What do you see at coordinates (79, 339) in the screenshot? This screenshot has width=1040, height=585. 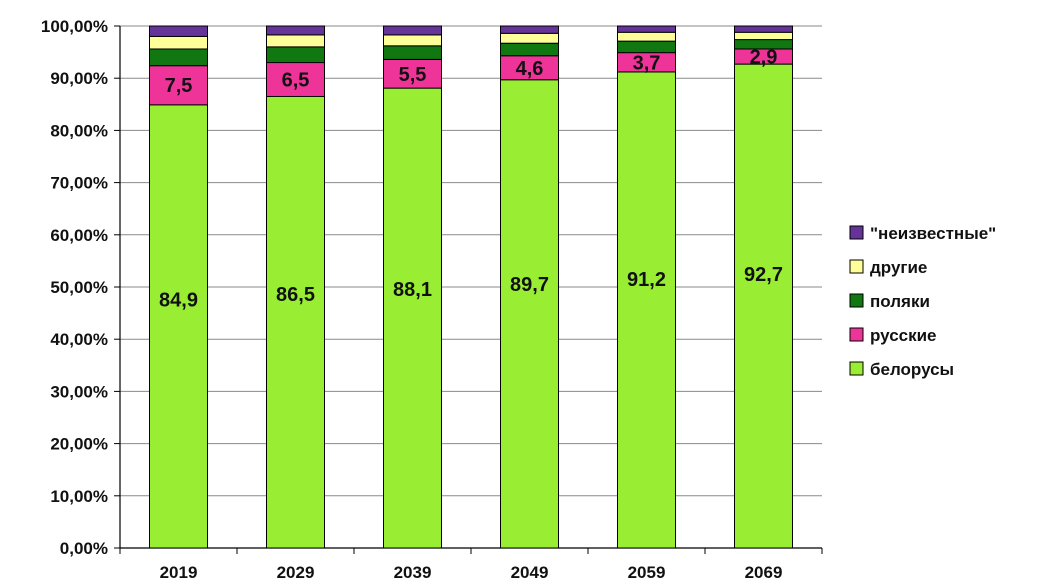 I see `y-tick-label: 40,00%` at bounding box center [79, 339].